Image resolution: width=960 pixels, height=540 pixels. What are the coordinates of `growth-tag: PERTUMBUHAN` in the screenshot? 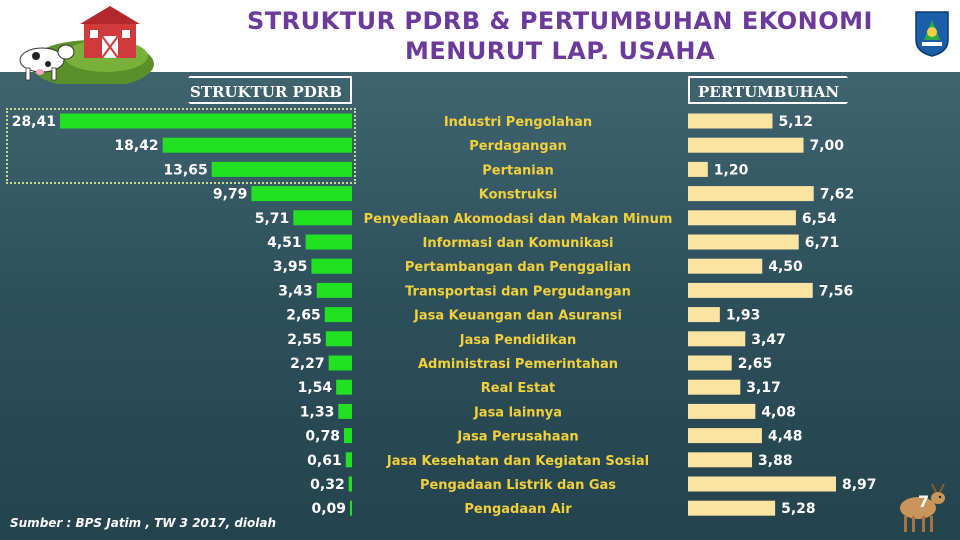 It's located at (774, 90).